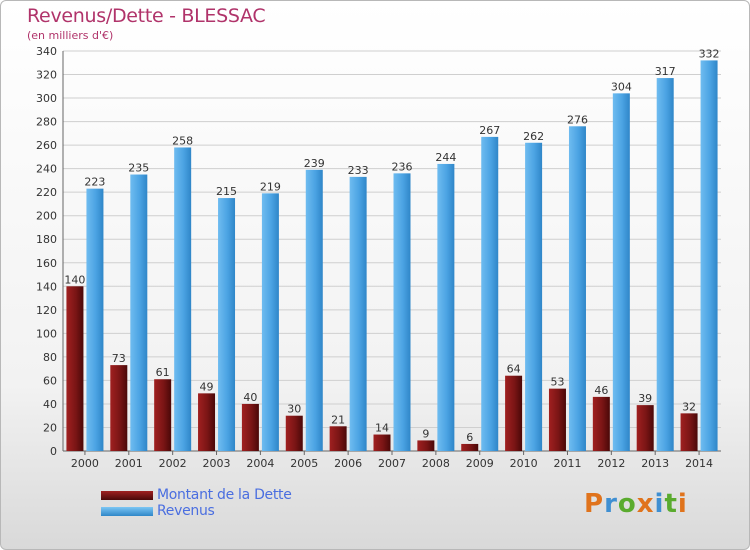 The image size is (750, 550). I want to click on x-tick-label: 2012, so click(611, 463).